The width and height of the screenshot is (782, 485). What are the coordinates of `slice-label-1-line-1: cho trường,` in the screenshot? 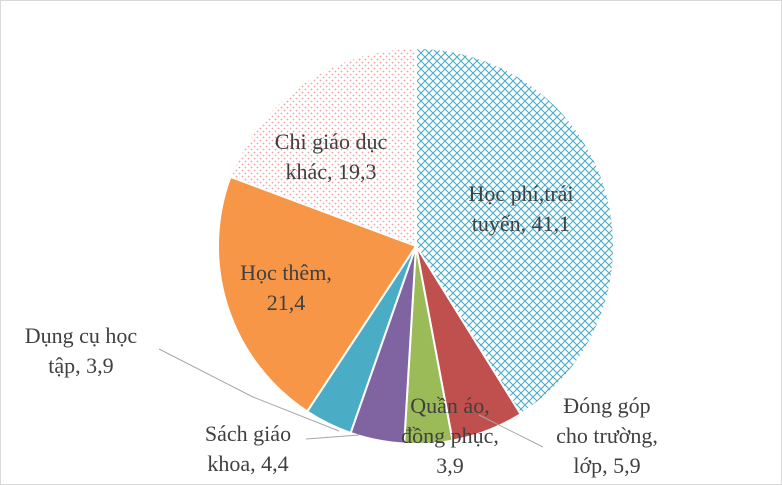 It's located at (607, 435).